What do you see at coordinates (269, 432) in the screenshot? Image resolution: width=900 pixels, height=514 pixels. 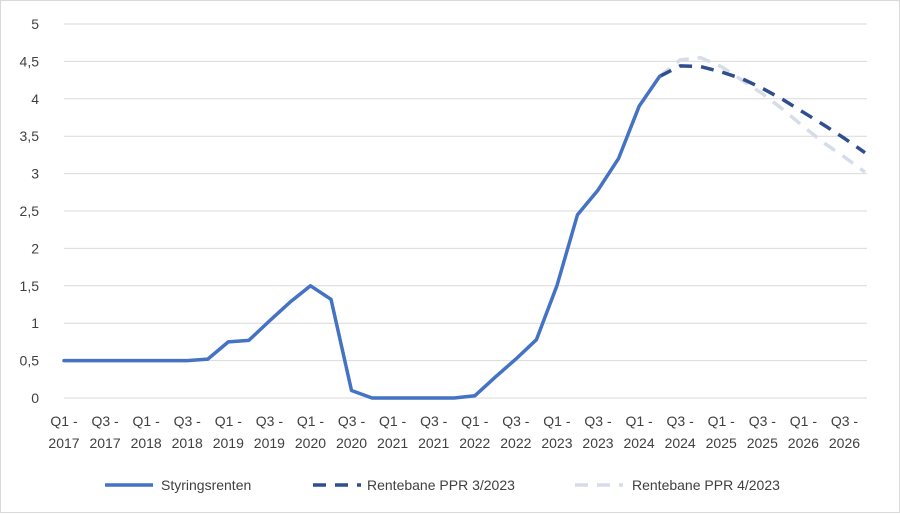 I see `x-tick-label: Q3 -2019` at bounding box center [269, 432].